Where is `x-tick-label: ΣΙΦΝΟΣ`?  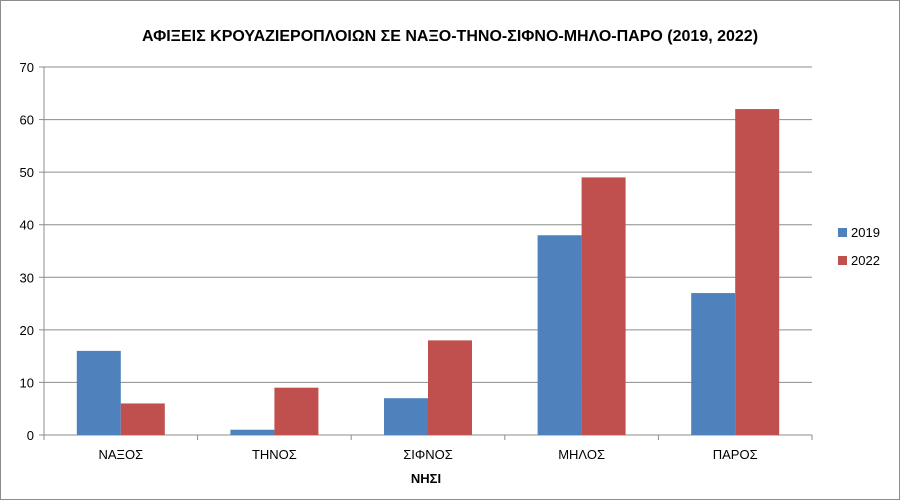
x-tick-label: ΣΙΦΝΟΣ is located at coordinates (428, 454).